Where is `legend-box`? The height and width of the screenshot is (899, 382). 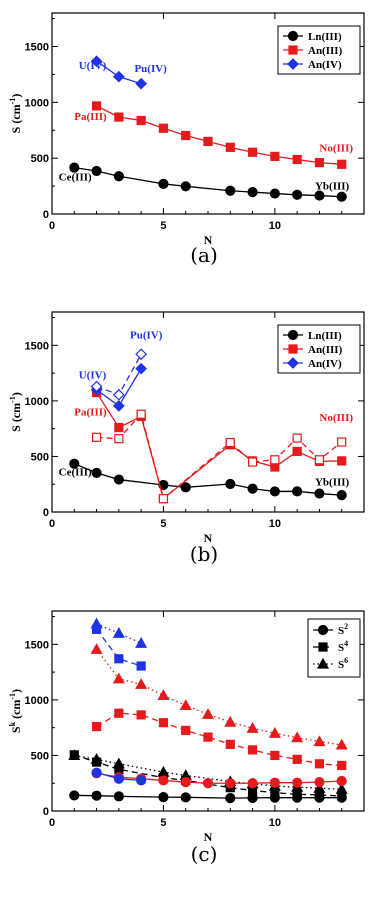 legend-box is located at coordinates (334, 648).